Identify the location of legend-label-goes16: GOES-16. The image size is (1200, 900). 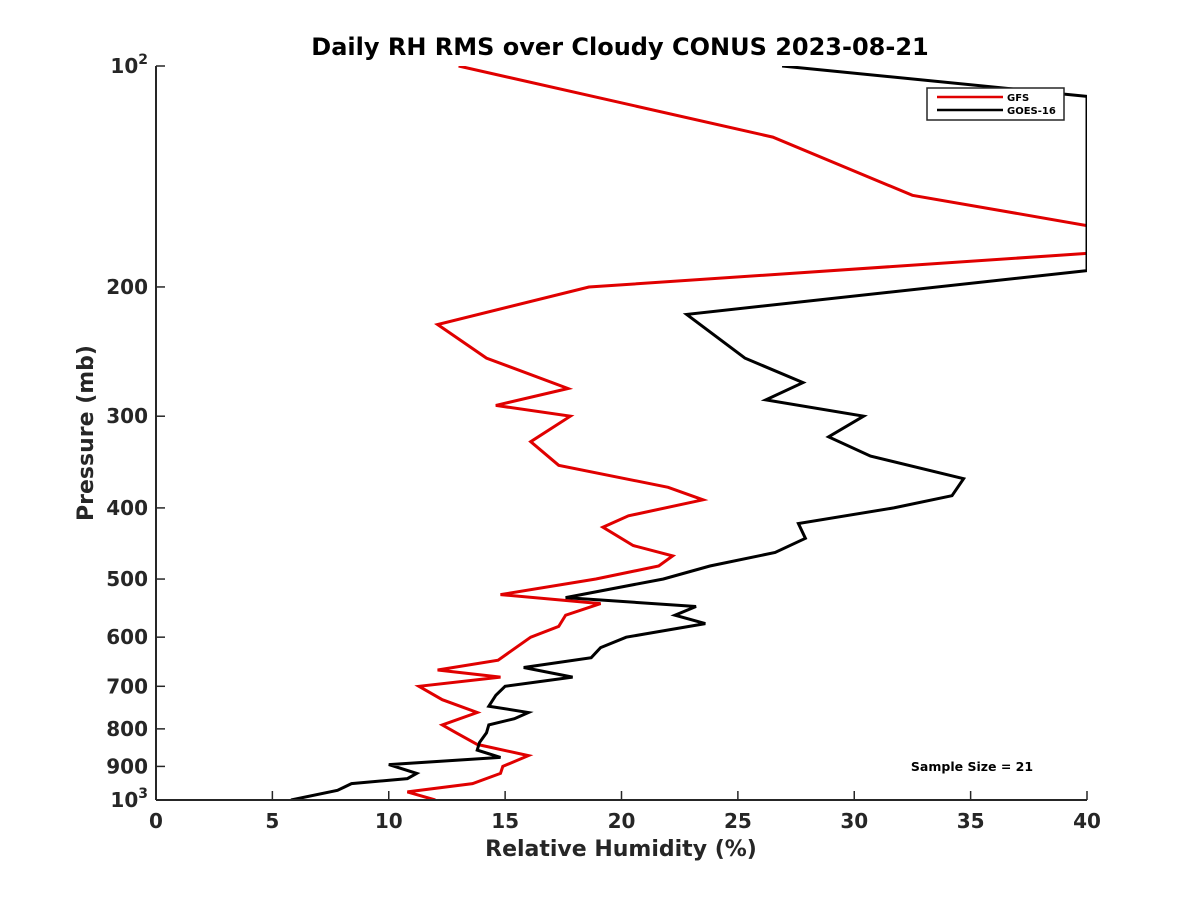
(1031, 111).